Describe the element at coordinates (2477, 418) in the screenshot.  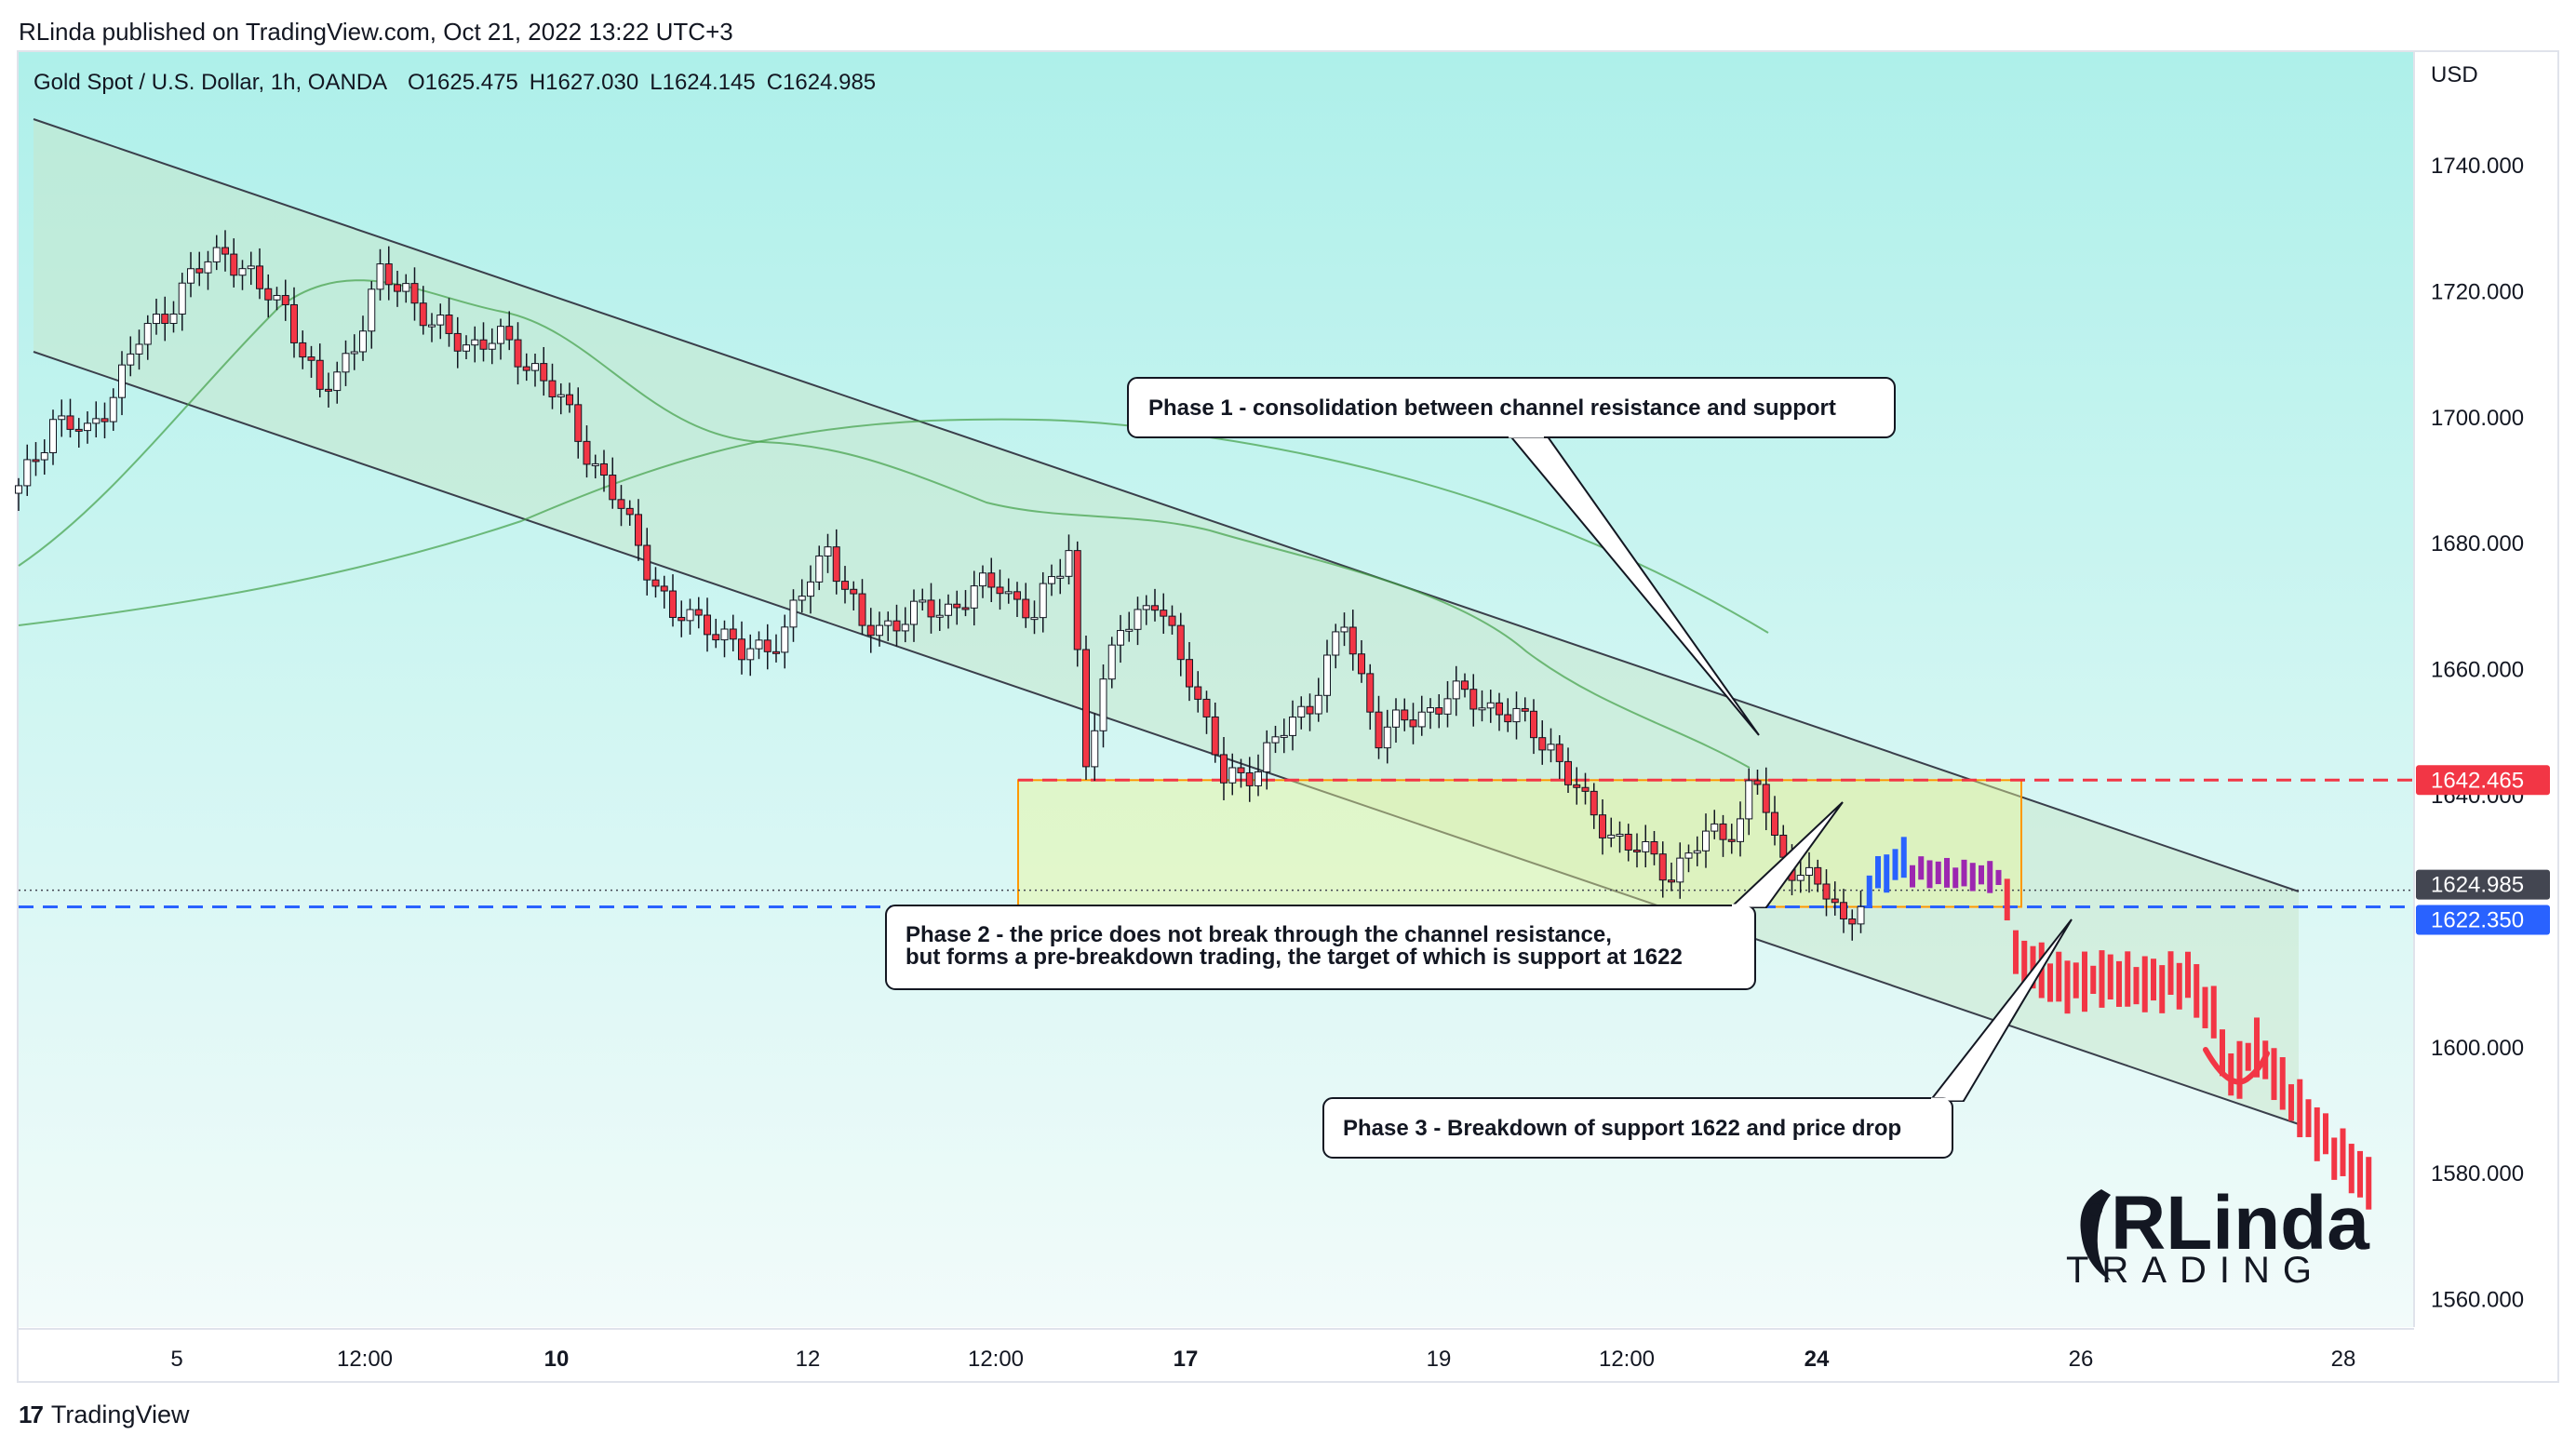
I see `price-tick-label: 1700.000` at that location.